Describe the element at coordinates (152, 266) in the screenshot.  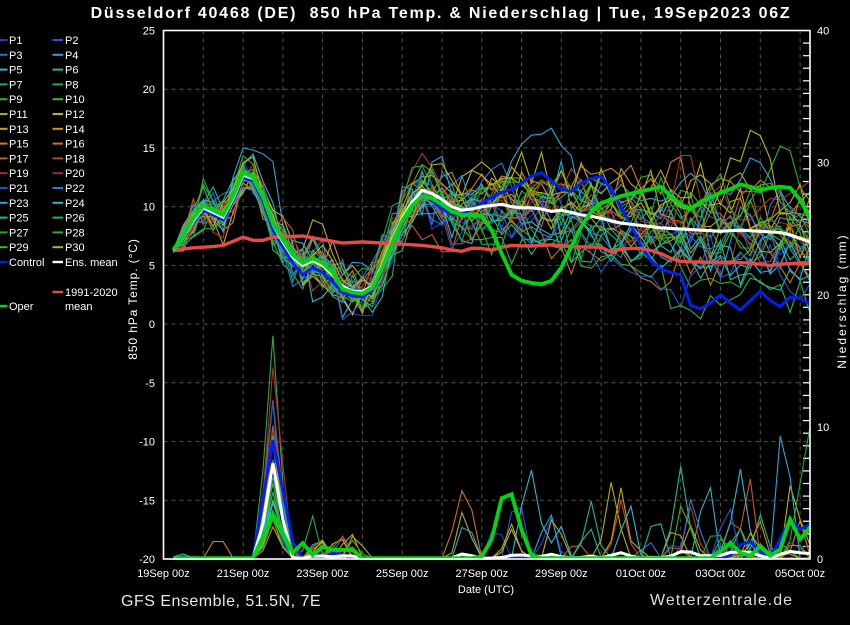
I see `svg-text: 5` at that location.